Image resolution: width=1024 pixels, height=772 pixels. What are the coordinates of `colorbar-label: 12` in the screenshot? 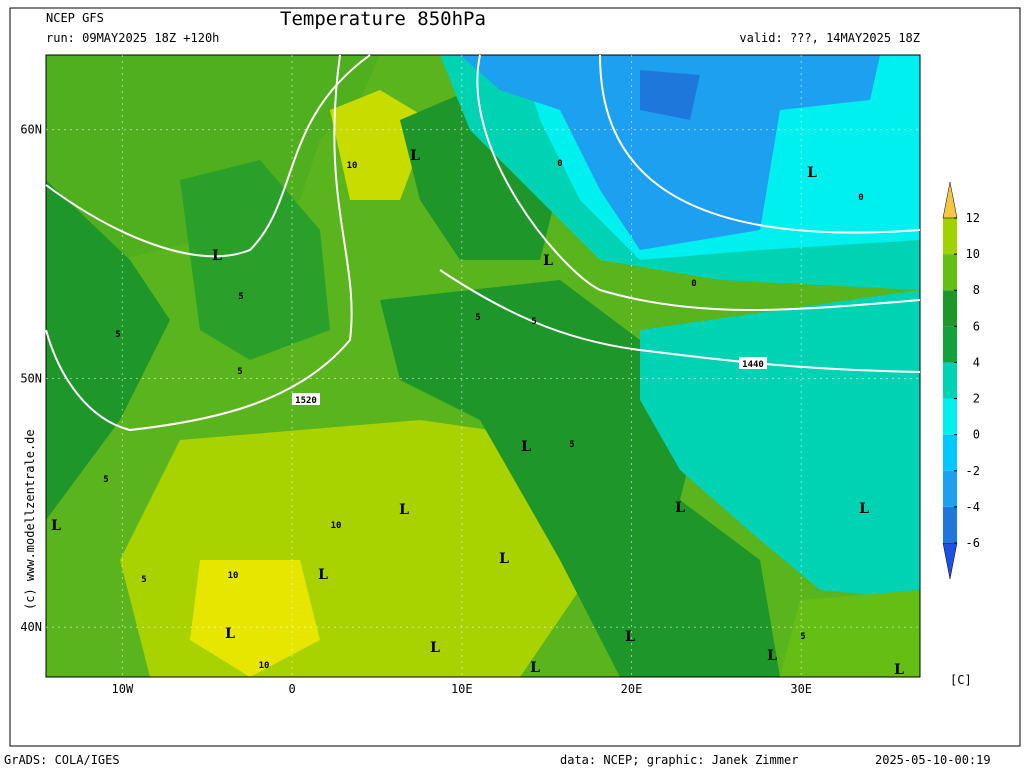 It's located at (973, 218).